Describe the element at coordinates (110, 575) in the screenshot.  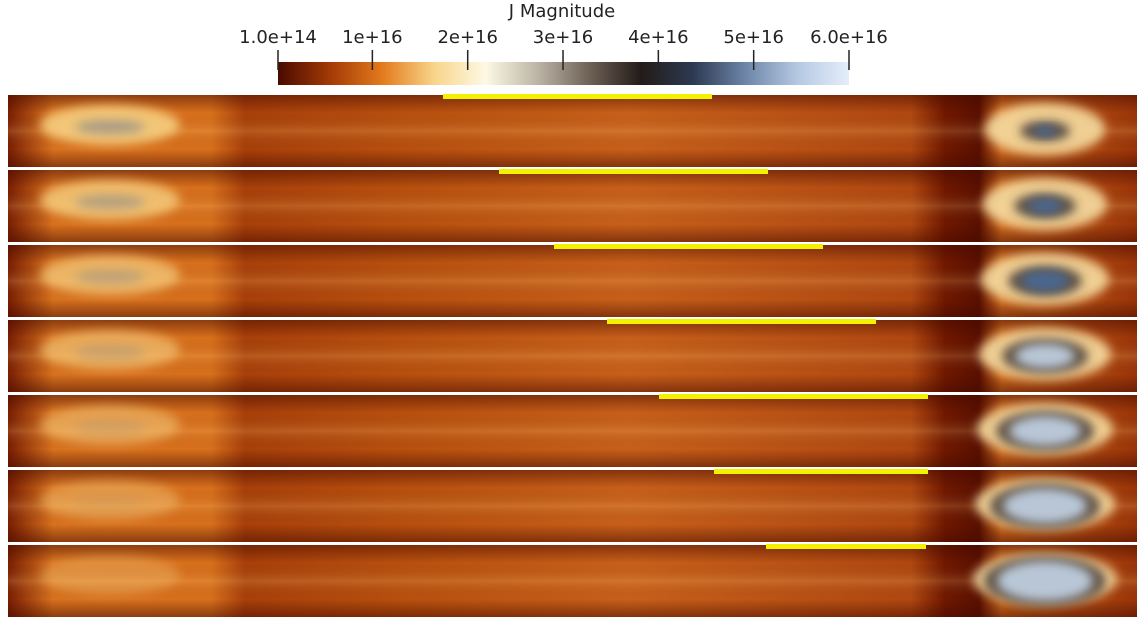
I see `left-hotspot` at that location.